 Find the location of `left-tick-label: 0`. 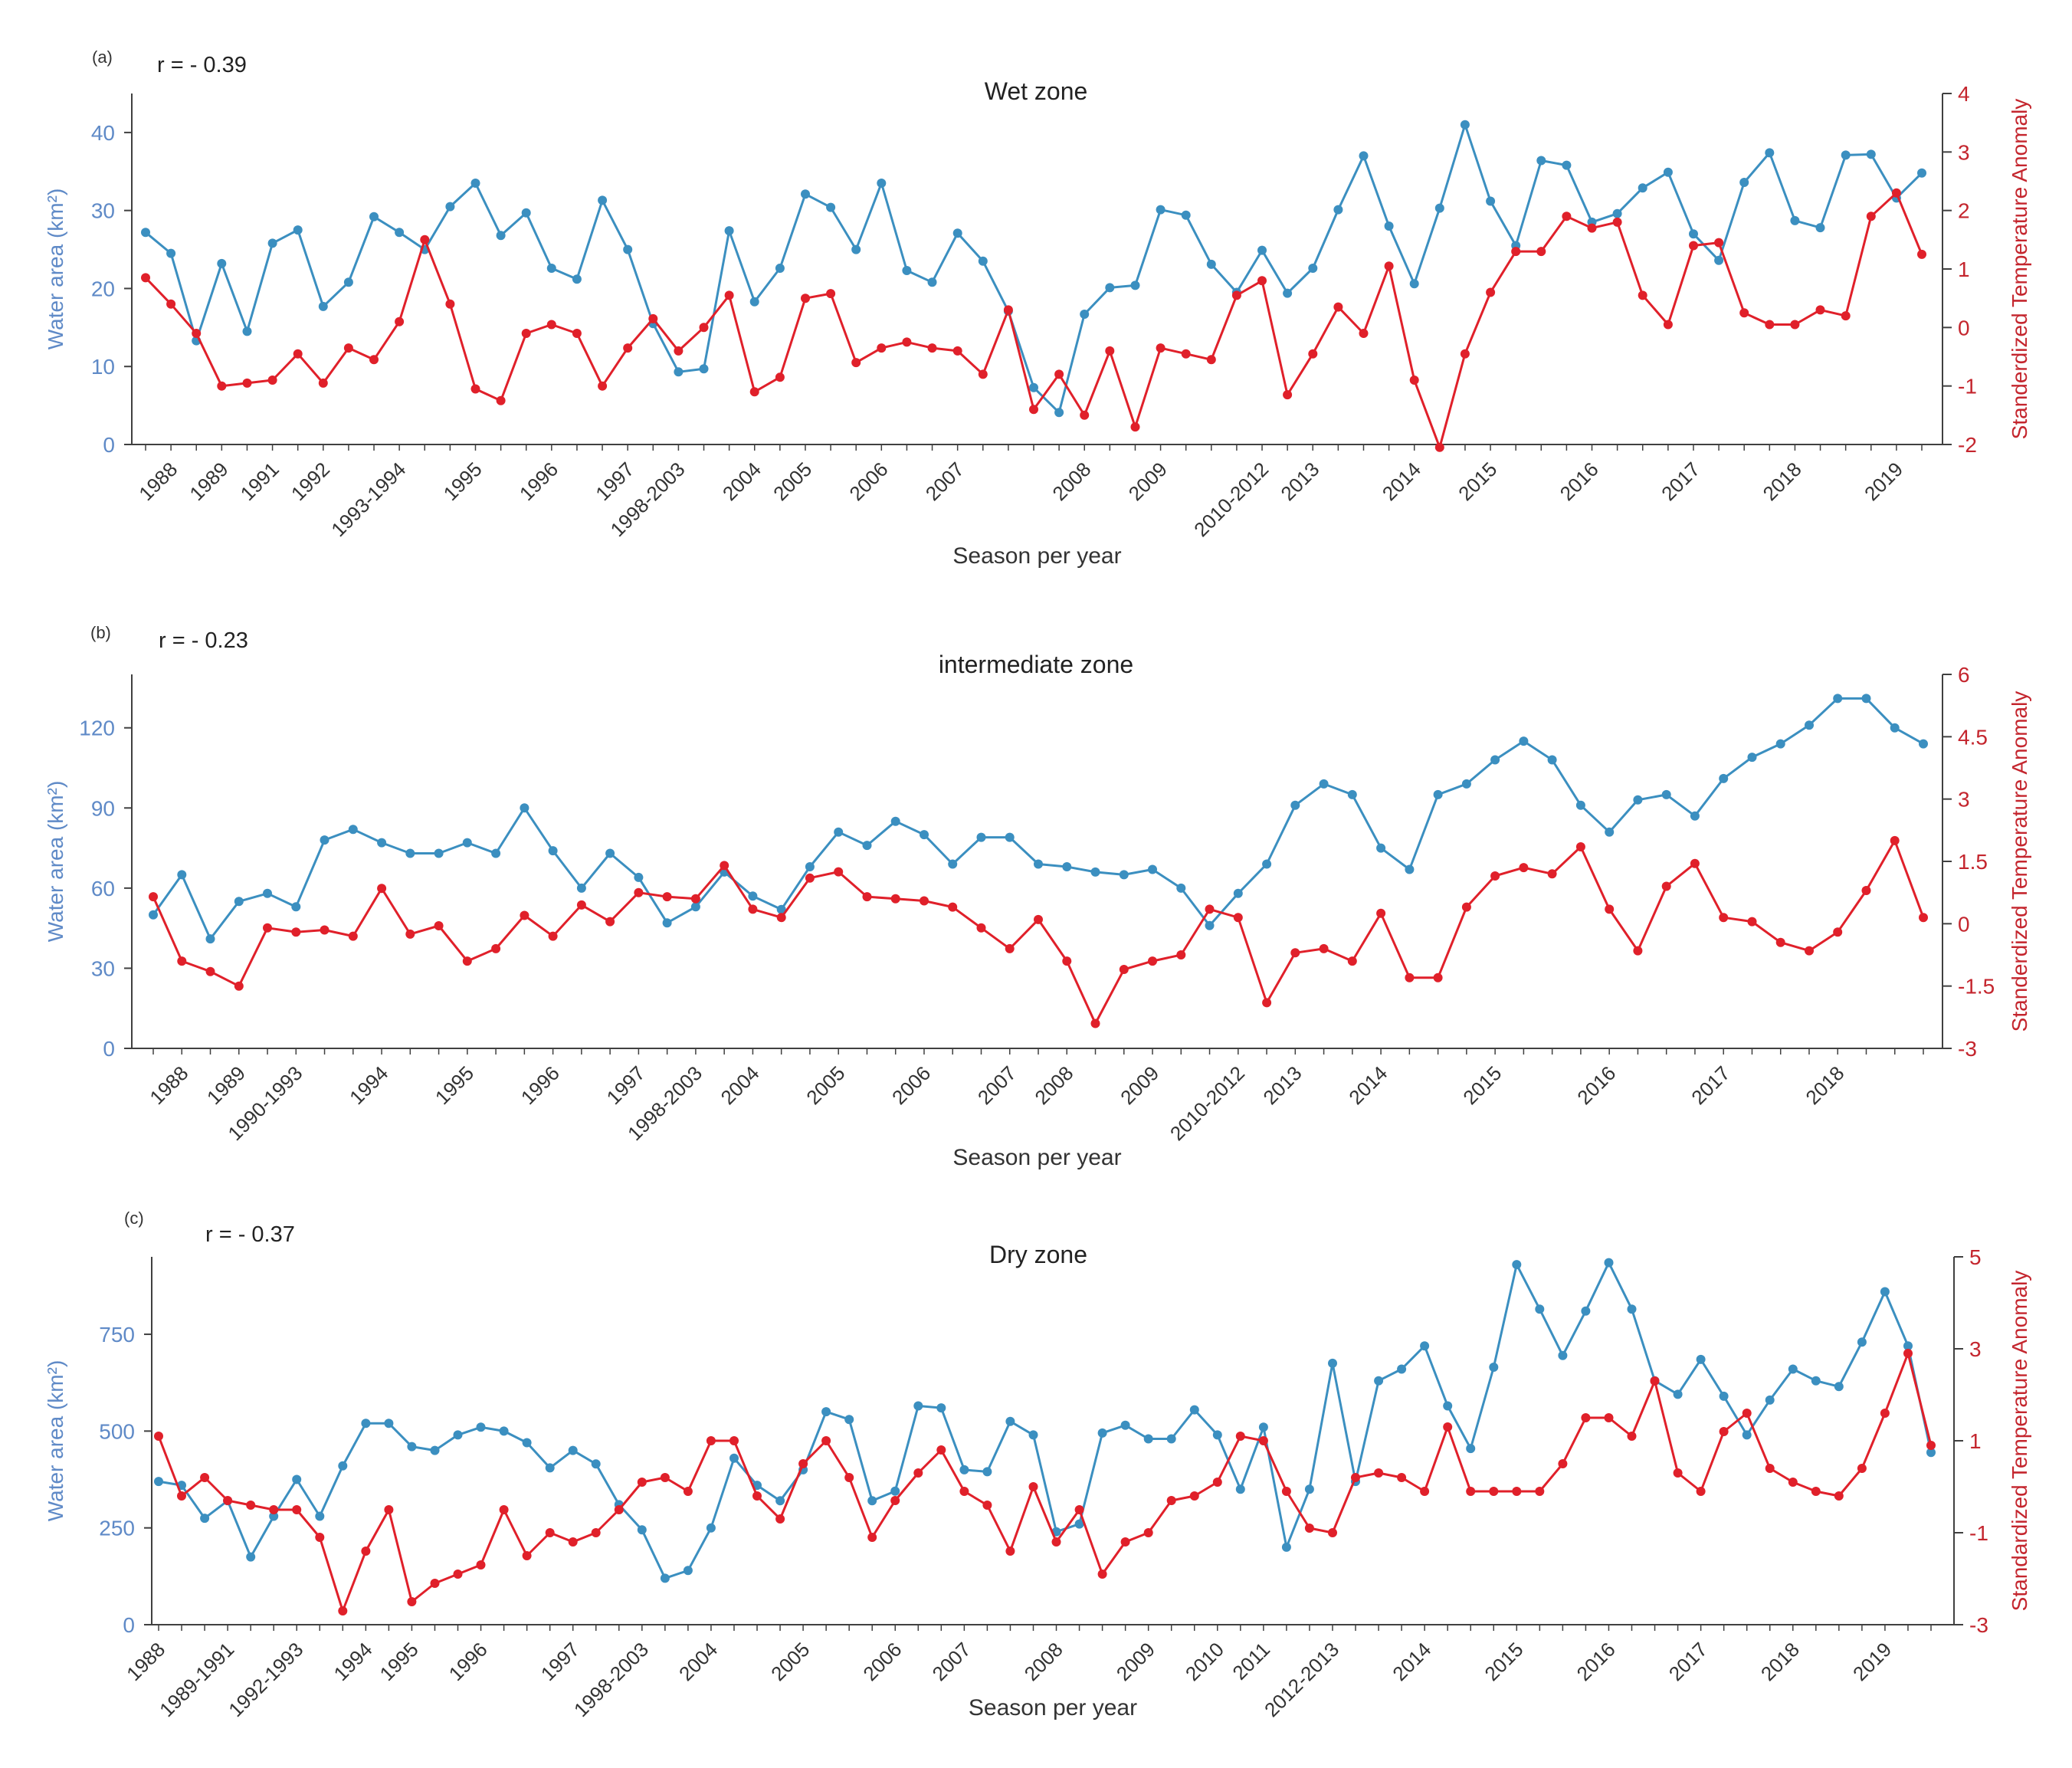

left-tick-label: 0 is located at coordinates (129, 1625).